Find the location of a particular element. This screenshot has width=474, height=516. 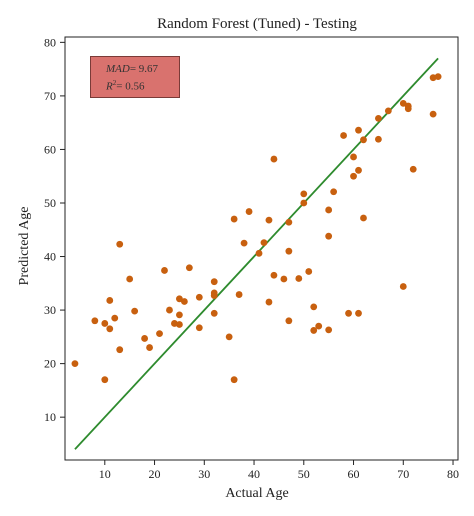

mad-value: = 9.67 is located at coordinates (144, 69).